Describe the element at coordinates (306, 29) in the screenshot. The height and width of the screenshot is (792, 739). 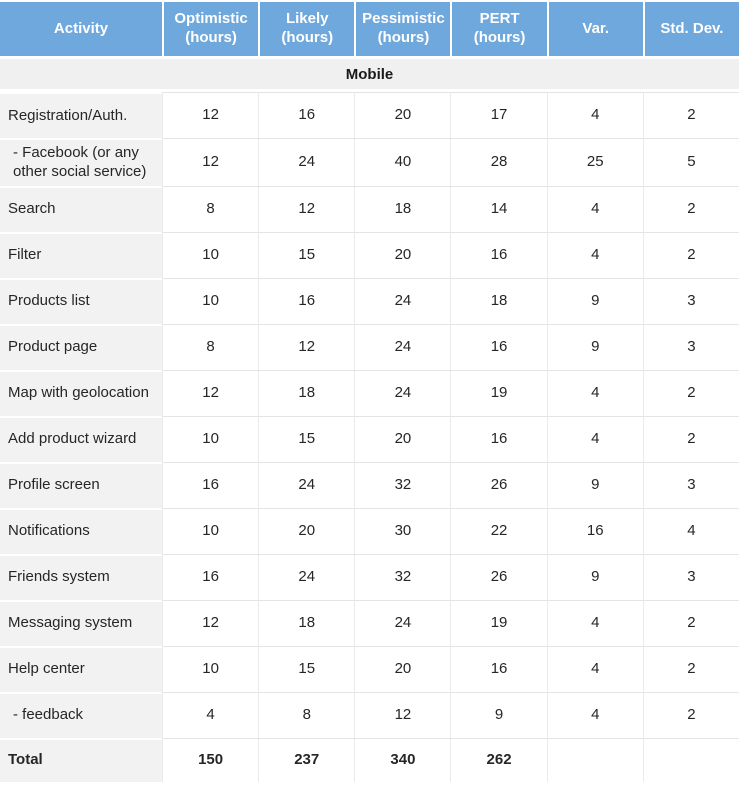
I see `column-header-likely: Likely (hours)` at that location.